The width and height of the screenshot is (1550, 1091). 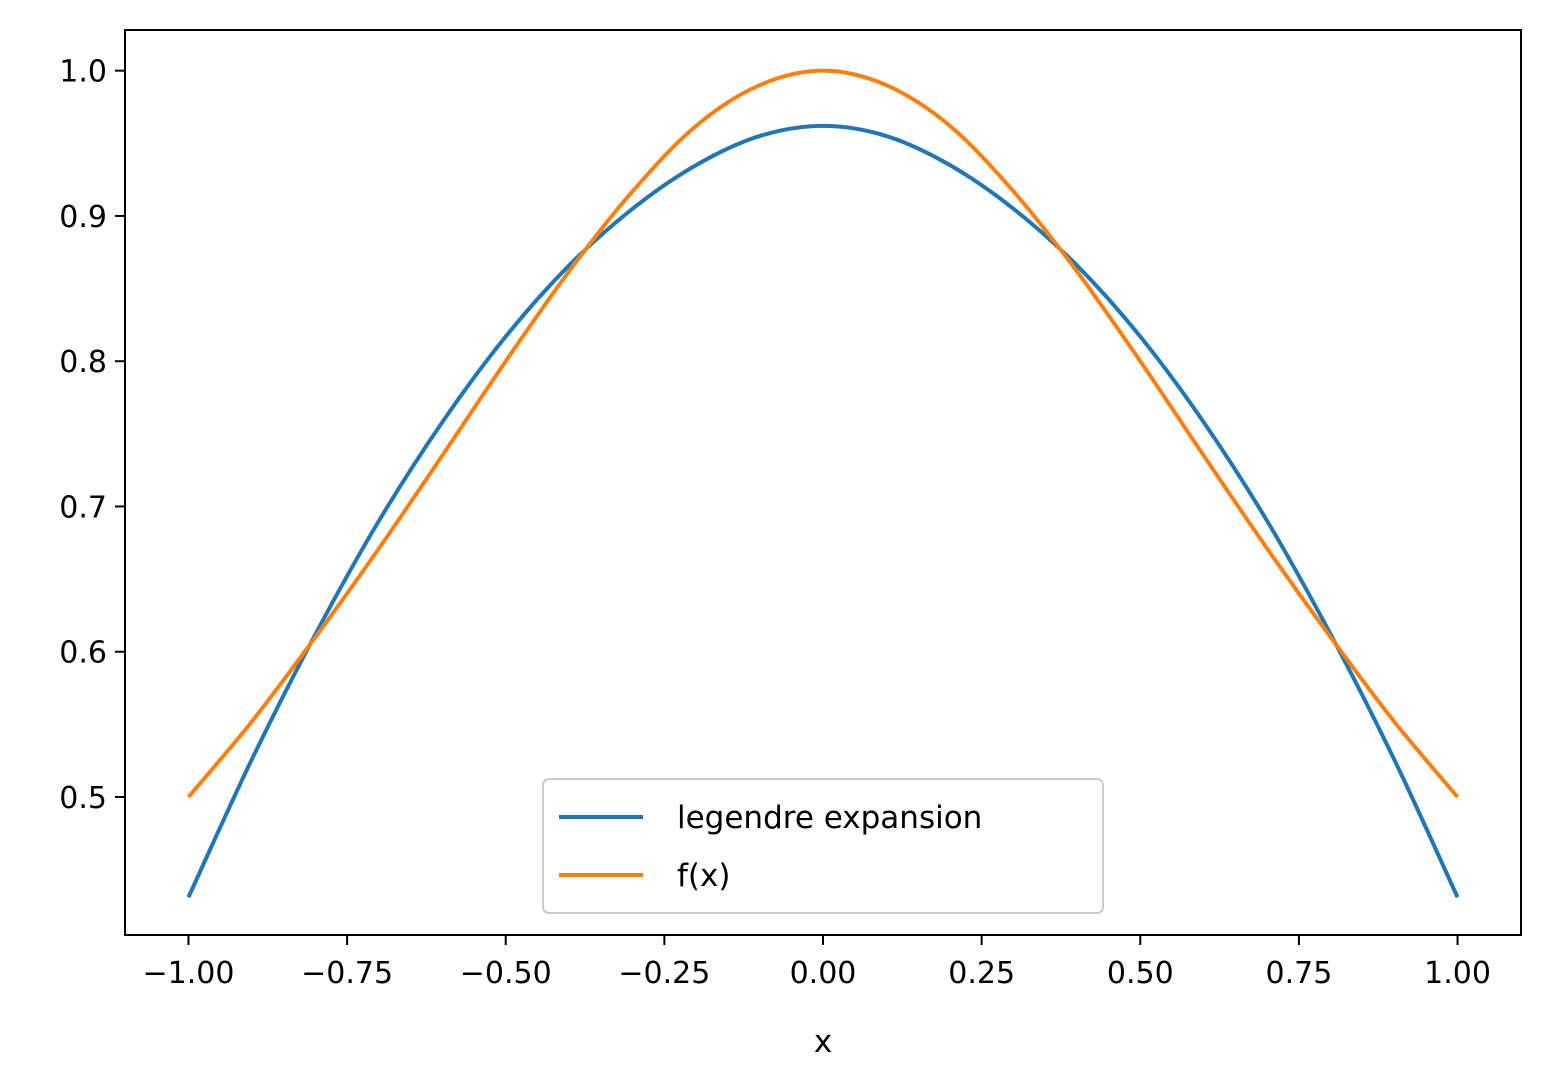 What do you see at coordinates (506, 973) in the screenshot?
I see `x-tick-label: −0.50` at bounding box center [506, 973].